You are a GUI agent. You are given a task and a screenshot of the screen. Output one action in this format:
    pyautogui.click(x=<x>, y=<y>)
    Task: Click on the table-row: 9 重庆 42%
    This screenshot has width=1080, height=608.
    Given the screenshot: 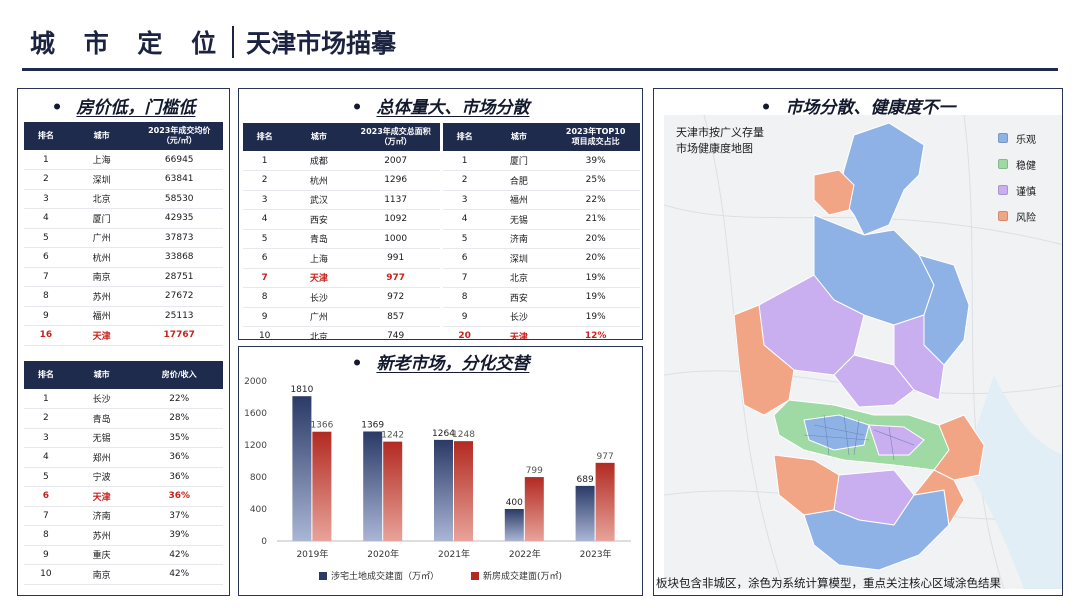 What is the action you would take?
    pyautogui.click(x=123, y=555)
    